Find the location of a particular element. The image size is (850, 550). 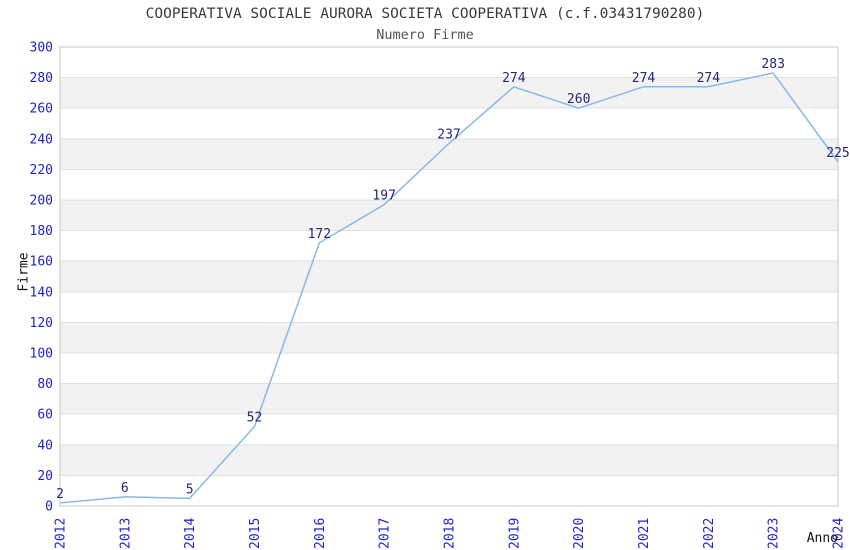

x-tick-label: 2015 is located at coordinates (255, 533).